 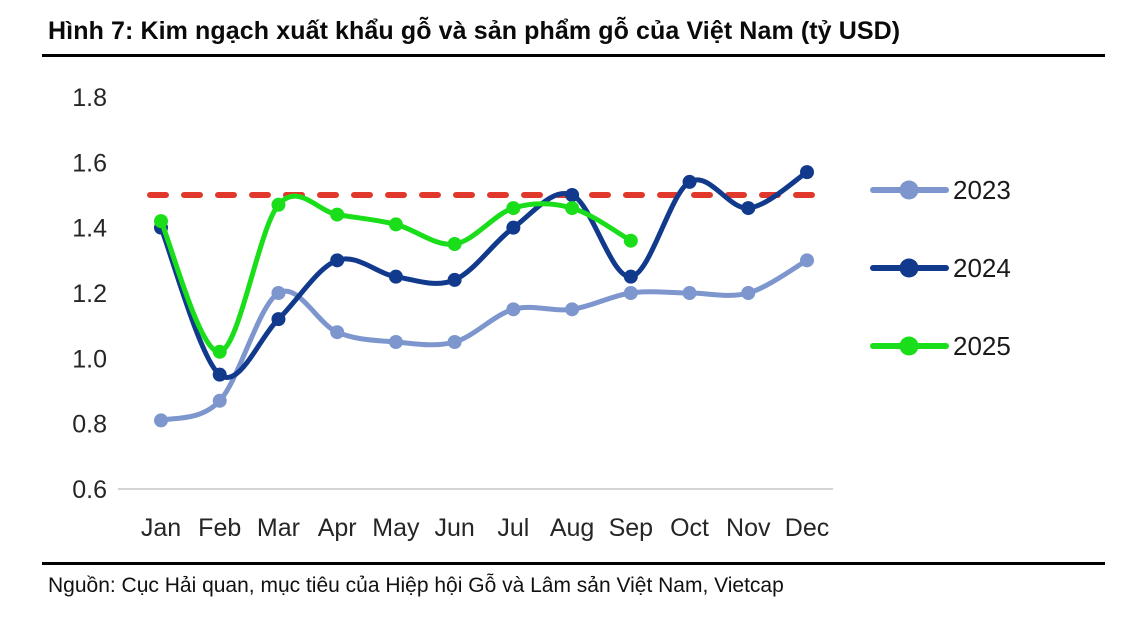 I want to click on x-tick-label: Feb, so click(x=219, y=528).